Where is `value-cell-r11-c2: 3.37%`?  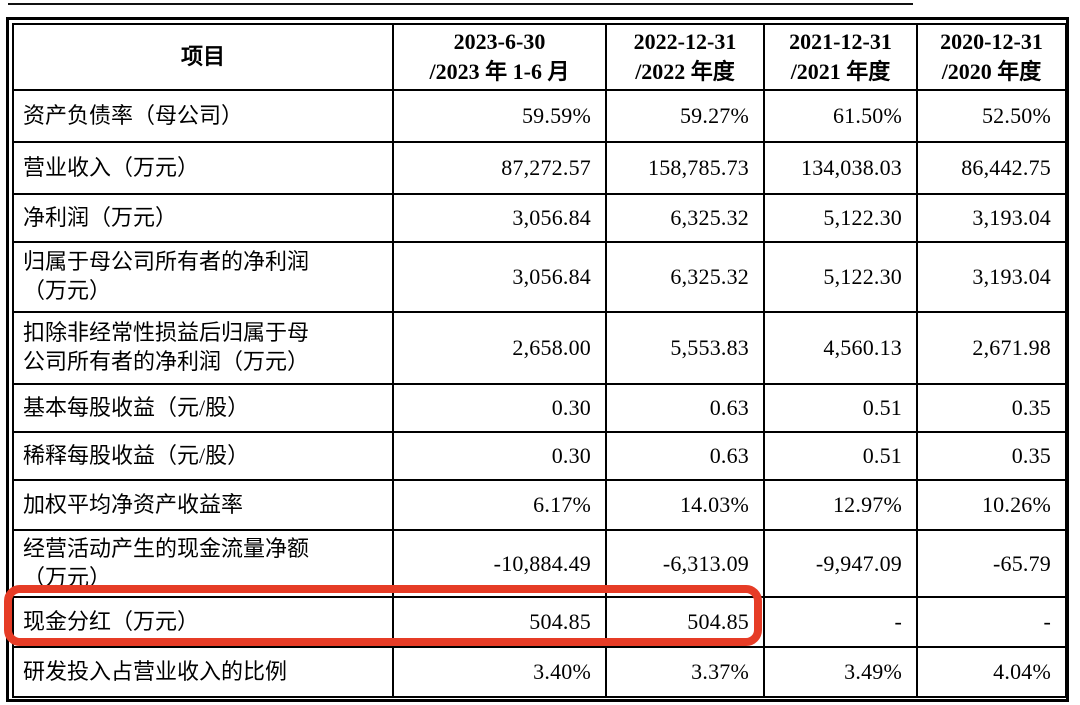
value-cell-r11-c2: 3.37% is located at coordinates (685, 672).